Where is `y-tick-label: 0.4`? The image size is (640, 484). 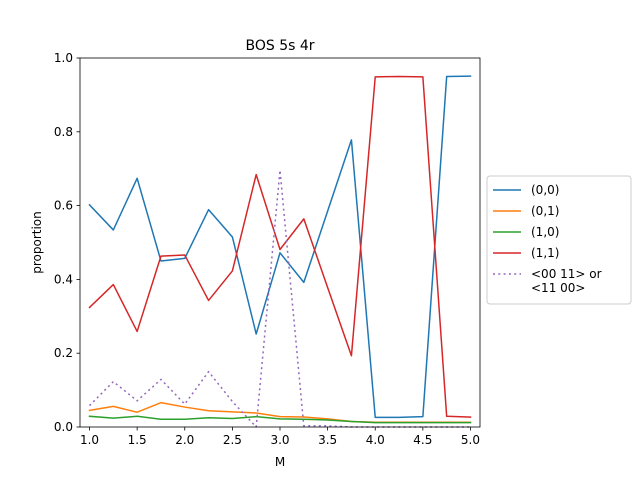 y-tick-label: 0.4 is located at coordinates (63, 279).